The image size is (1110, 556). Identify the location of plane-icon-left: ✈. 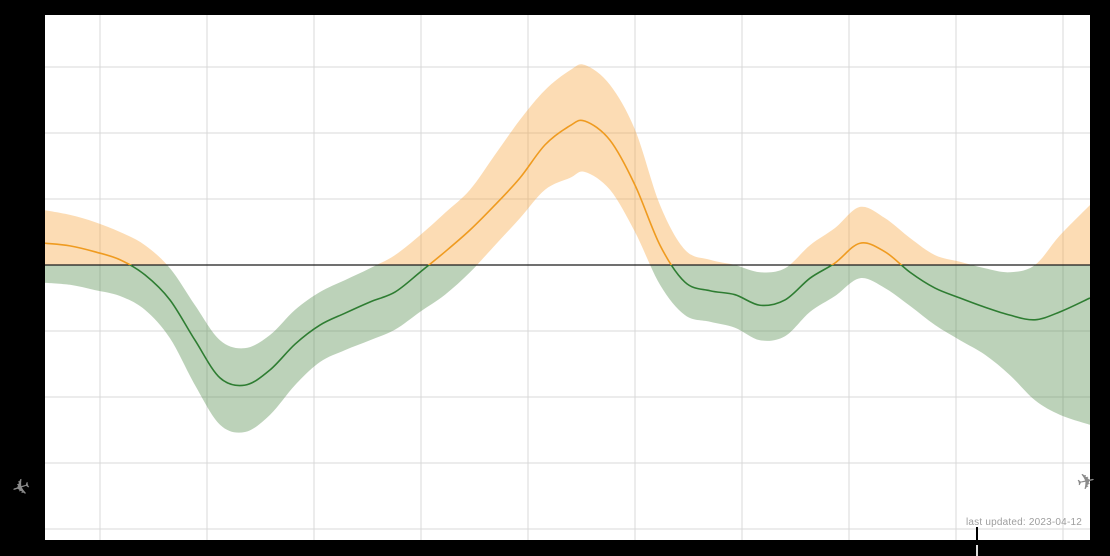
(21, 487).